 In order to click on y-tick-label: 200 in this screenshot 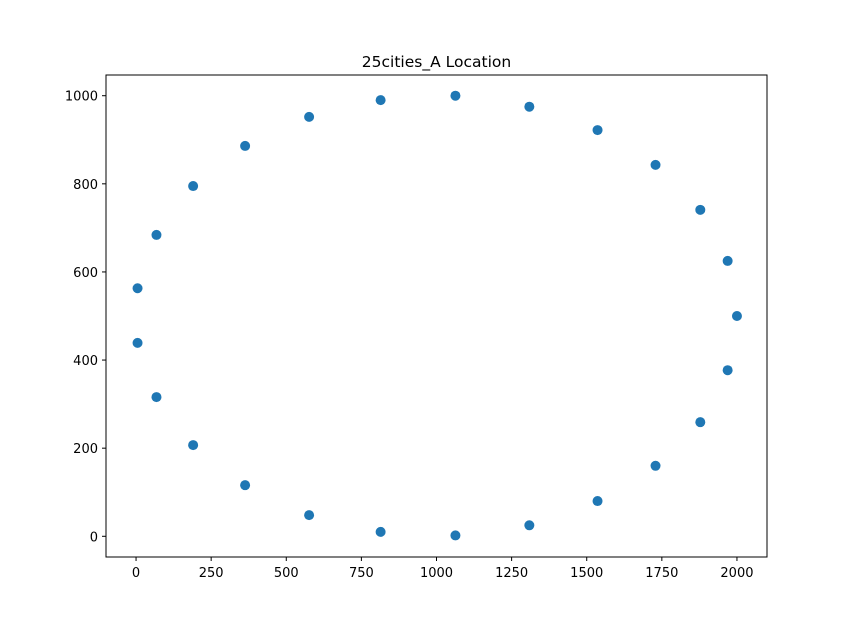, I will do `click(85, 449)`.